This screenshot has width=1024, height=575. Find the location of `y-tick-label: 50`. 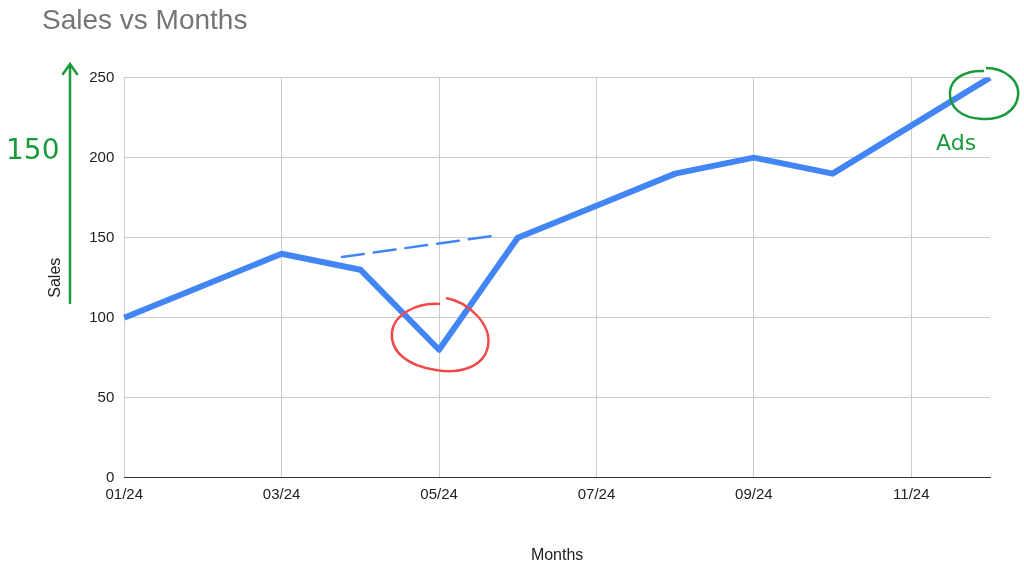

y-tick-label: 50 is located at coordinates (106, 396).